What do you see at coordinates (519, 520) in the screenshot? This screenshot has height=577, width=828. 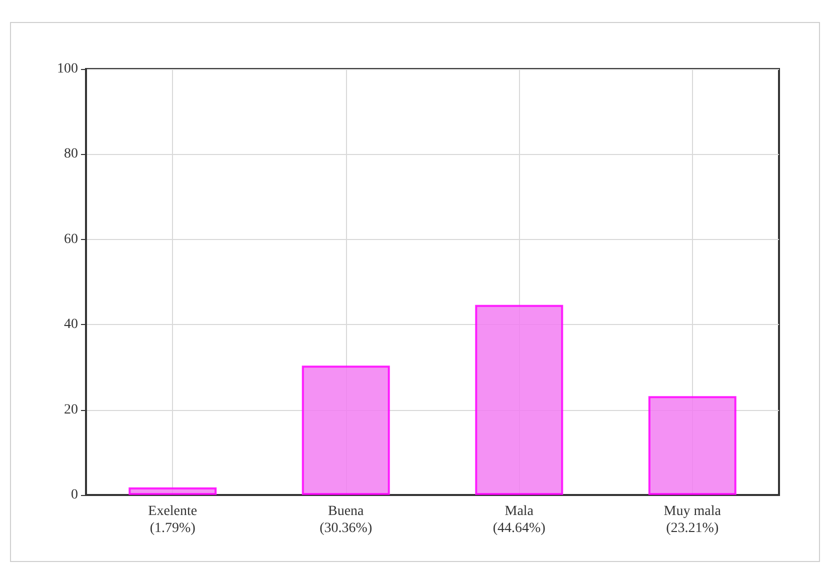 I see `x-tick-label: Mala (44.64%)` at bounding box center [519, 520].